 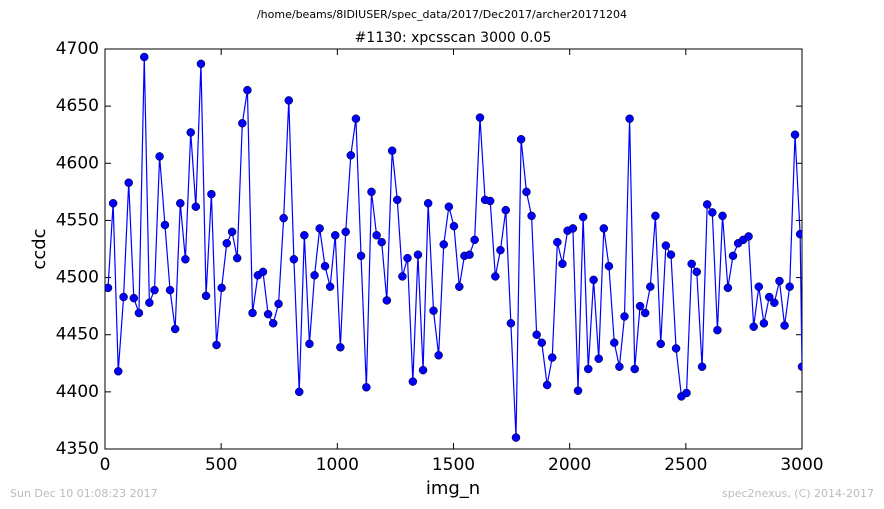 What do you see at coordinates (569, 465) in the screenshot?
I see `x-tick-label: 2000` at bounding box center [569, 465].